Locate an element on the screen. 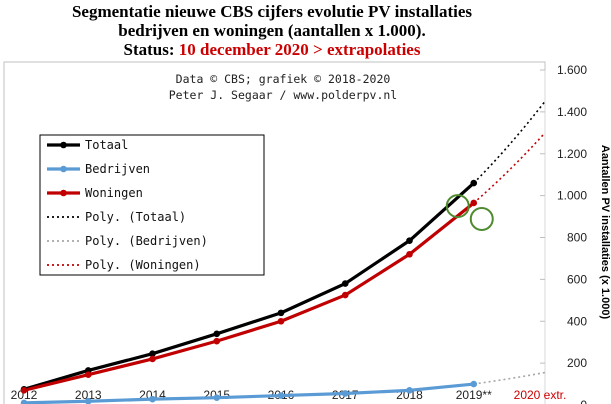  y-tick-label: 600 is located at coordinates (577, 279).